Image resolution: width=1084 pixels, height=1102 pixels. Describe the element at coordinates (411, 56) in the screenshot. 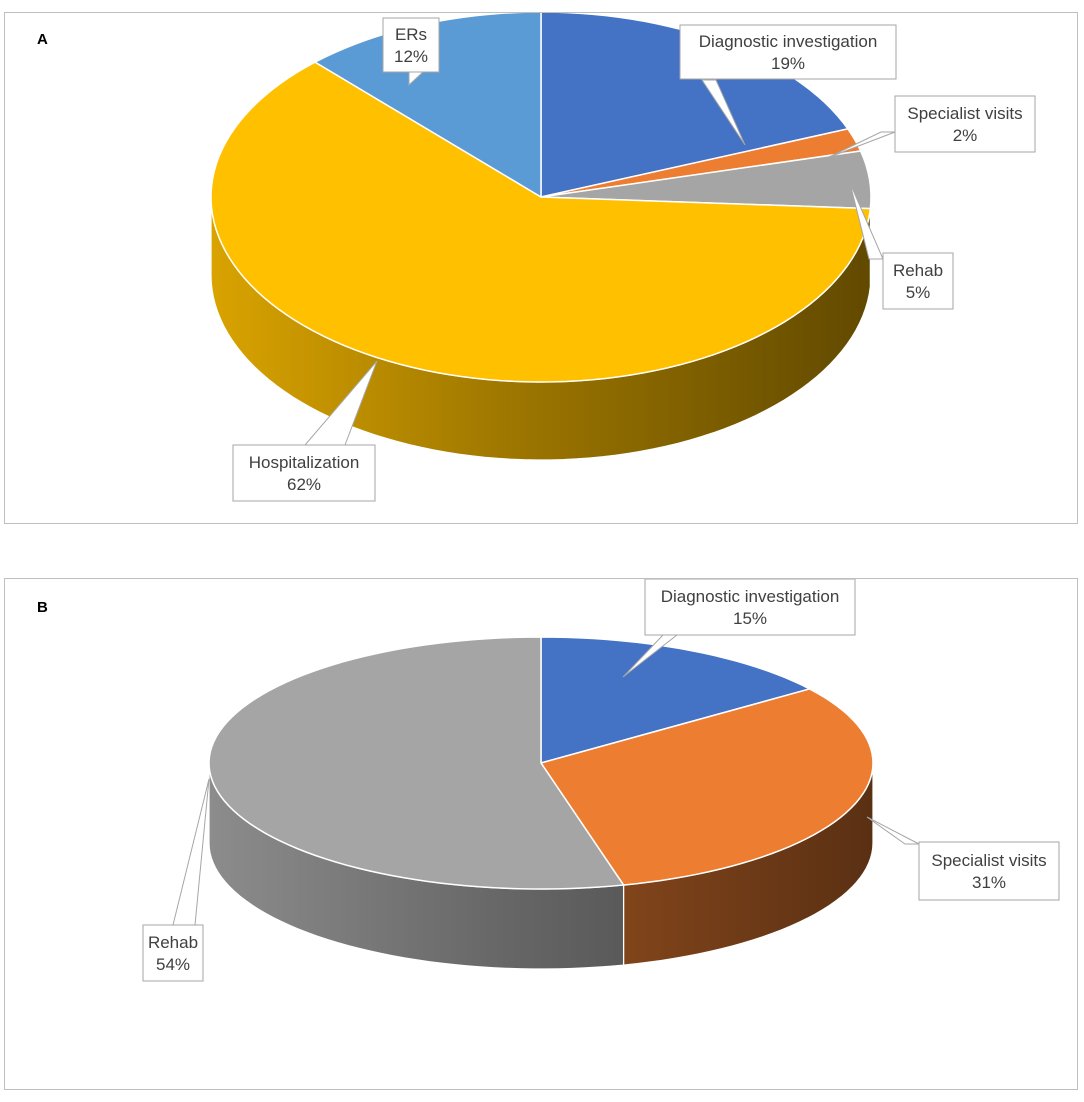

I see `label-percent: 12%` at that location.